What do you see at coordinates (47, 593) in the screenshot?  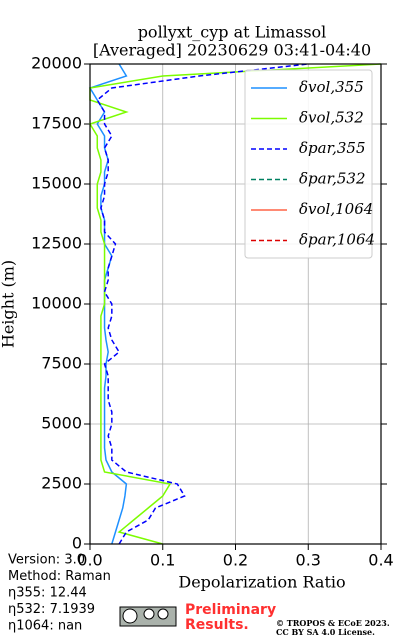 I see `annotation: η355: 12.44` at bounding box center [47, 593].